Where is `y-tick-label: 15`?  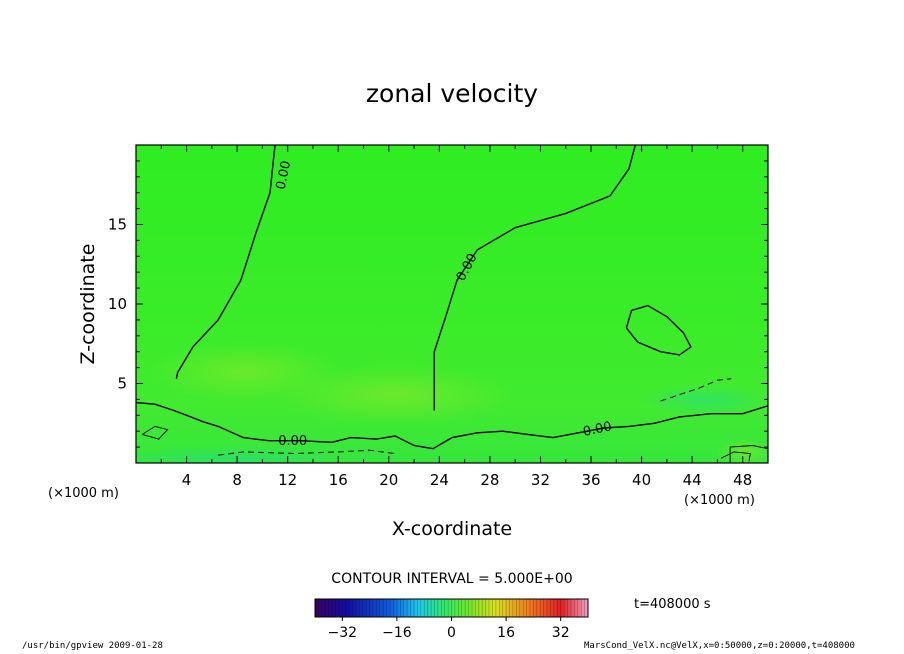
y-tick-label: 15 is located at coordinates (117, 225).